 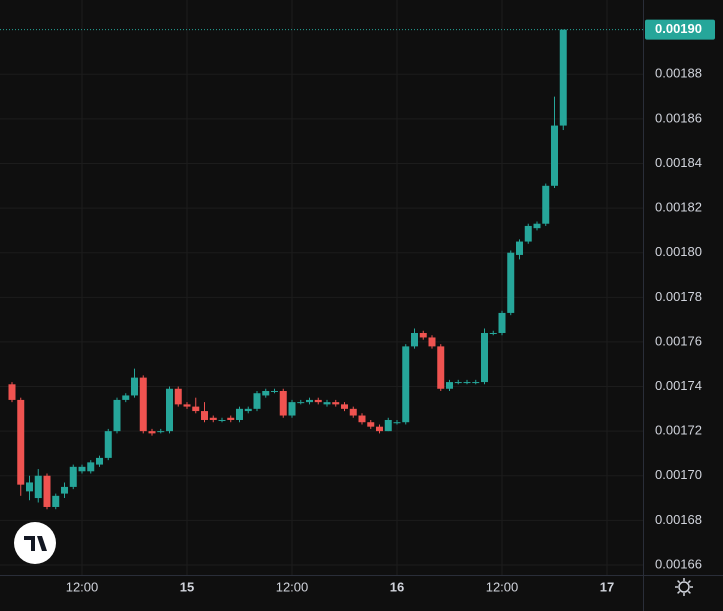 I want to click on x-tick-label: 15, so click(x=187, y=586).